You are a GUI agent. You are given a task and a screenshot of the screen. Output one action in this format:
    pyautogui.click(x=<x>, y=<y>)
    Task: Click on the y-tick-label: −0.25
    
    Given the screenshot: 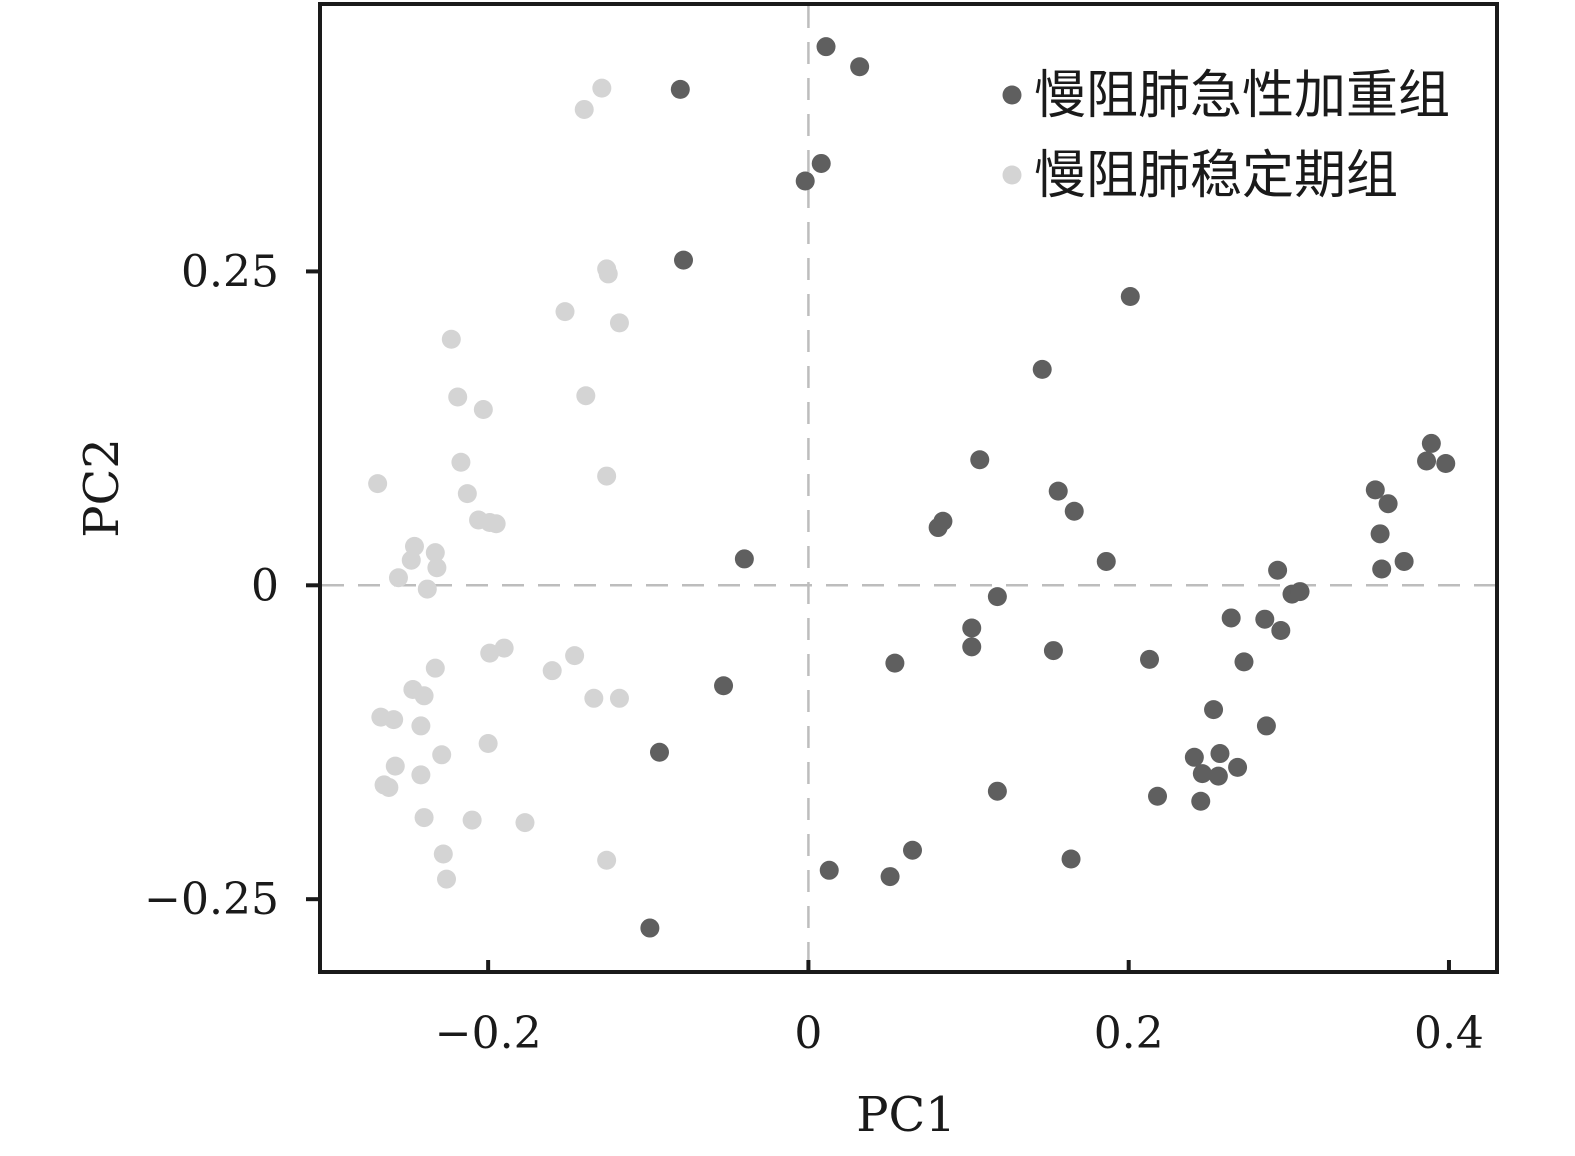 What is the action you would take?
    pyautogui.click(x=211, y=899)
    